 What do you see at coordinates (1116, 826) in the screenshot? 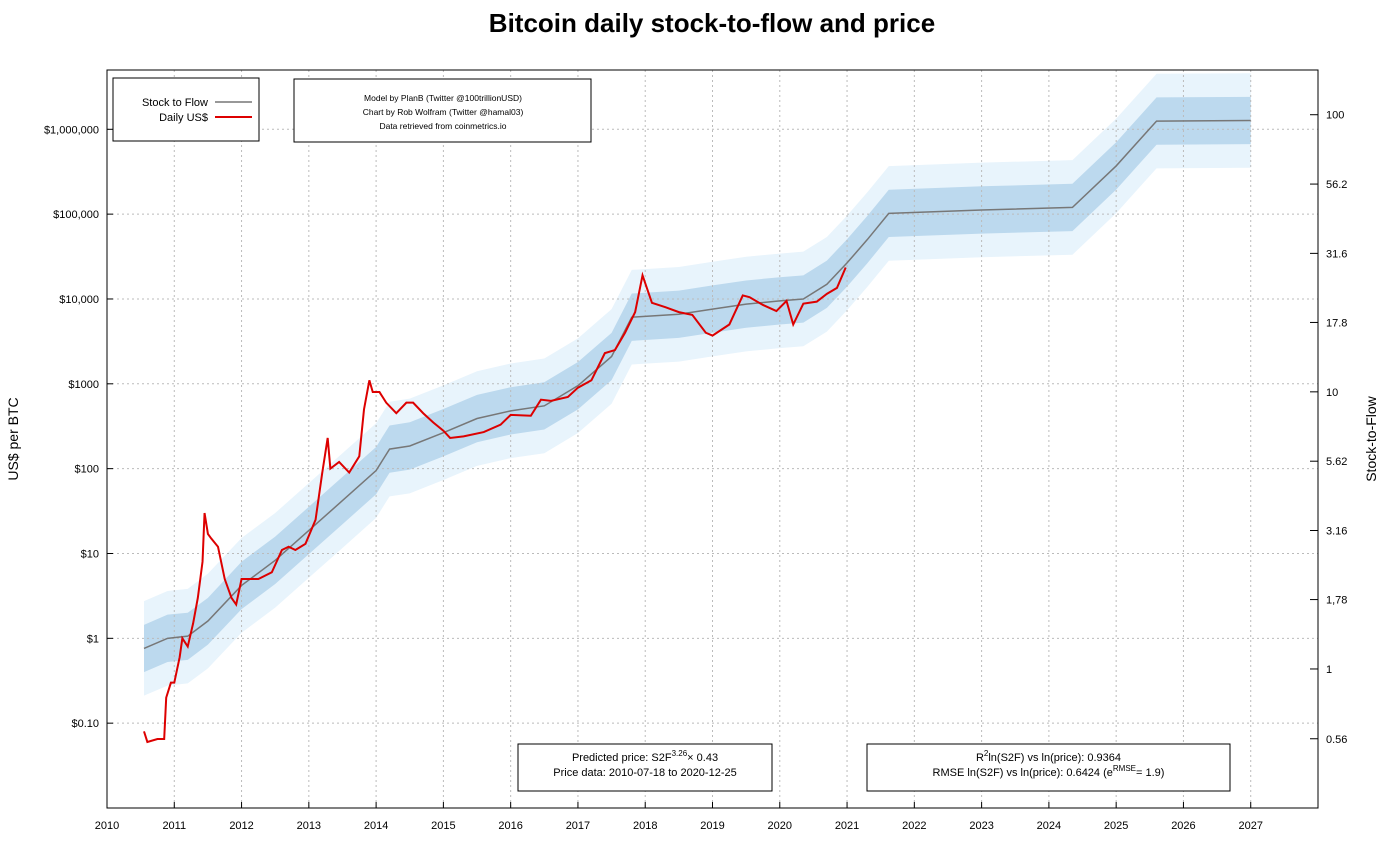
I see `x-tick-label: 2025` at bounding box center [1116, 826].